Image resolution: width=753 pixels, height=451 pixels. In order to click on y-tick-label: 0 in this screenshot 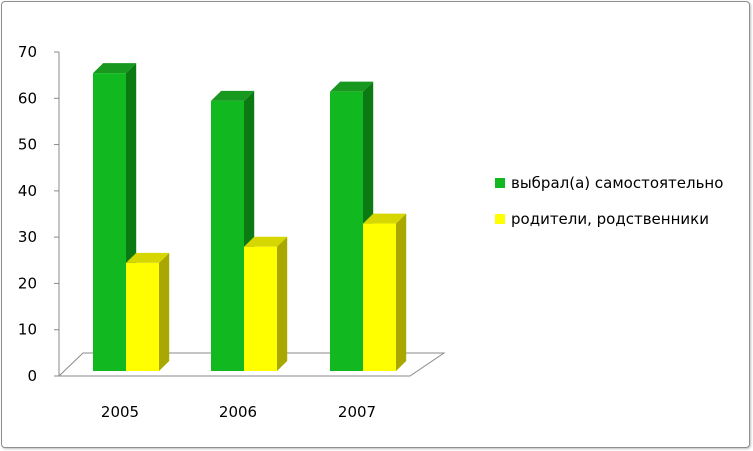, I will do `click(32, 376)`.